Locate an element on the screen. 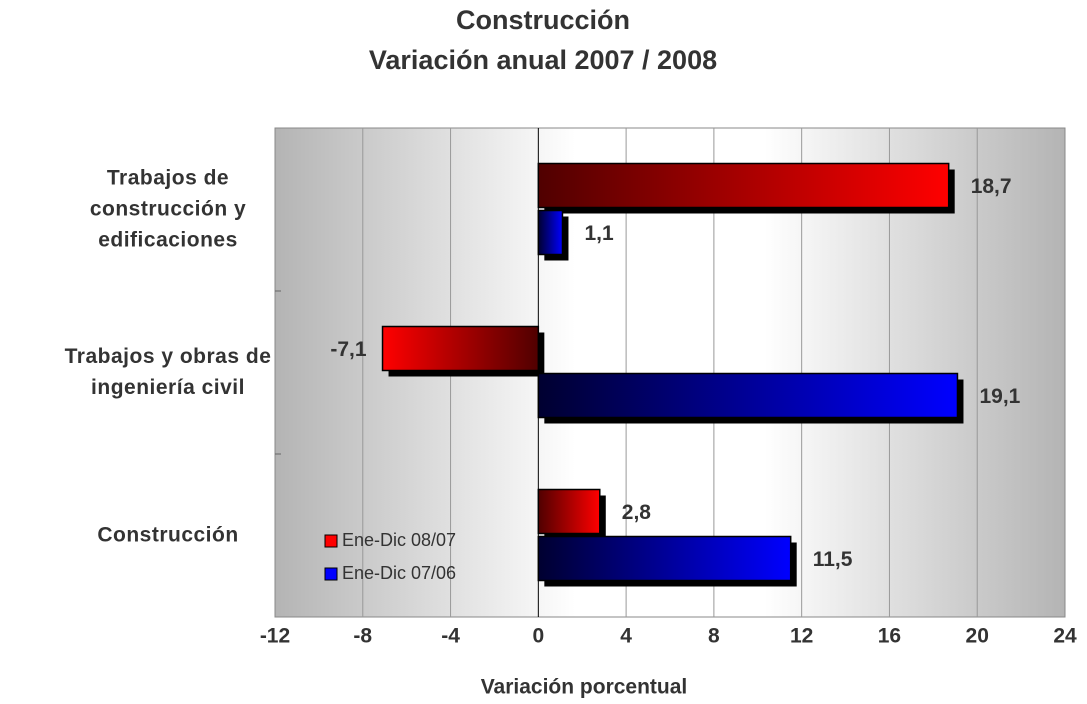 The height and width of the screenshot is (704, 1087). x-tick-label: -8 is located at coordinates (362, 636).